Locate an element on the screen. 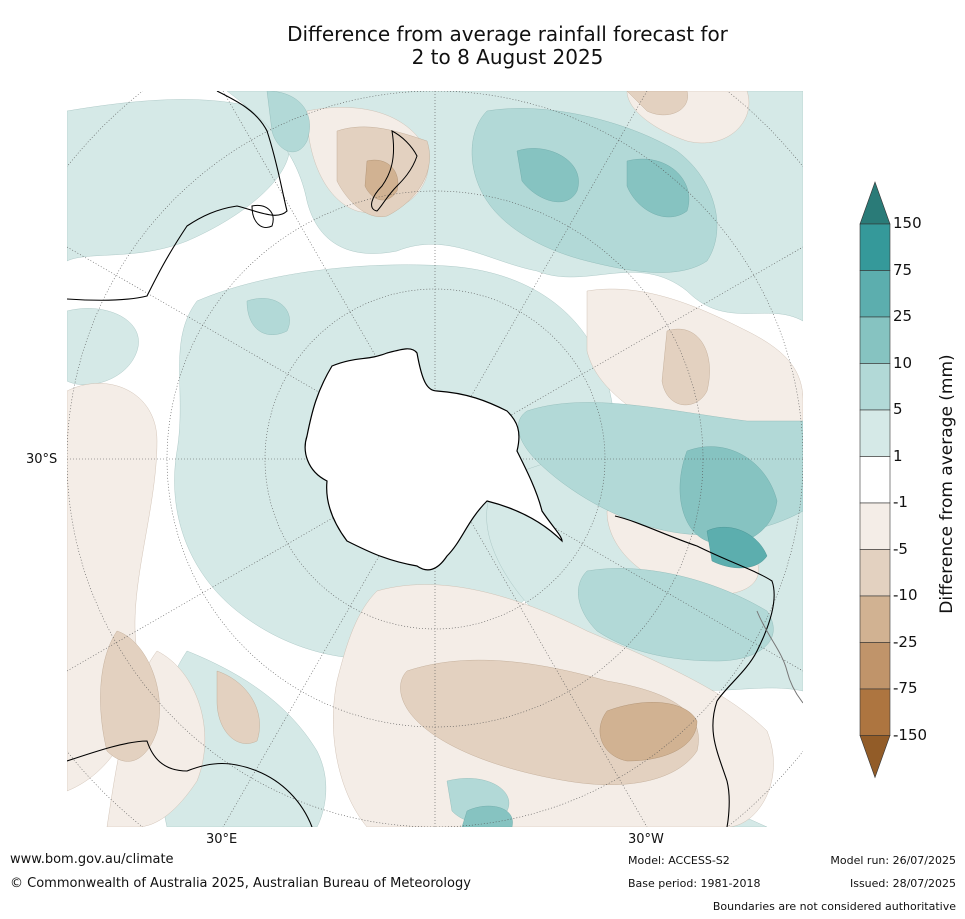  colorbar-tick-label: 5 is located at coordinates (898, 409).